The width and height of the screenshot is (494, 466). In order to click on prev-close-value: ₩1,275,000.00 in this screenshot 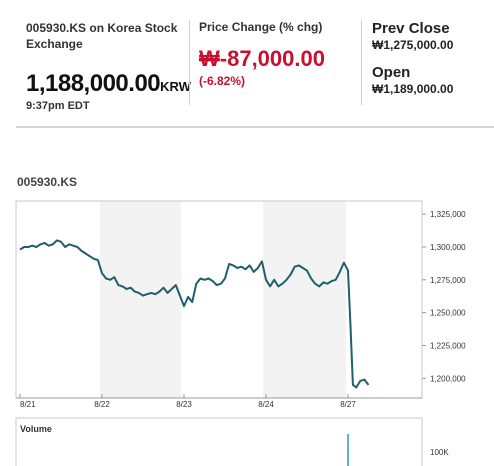, I will do `click(413, 45)`.